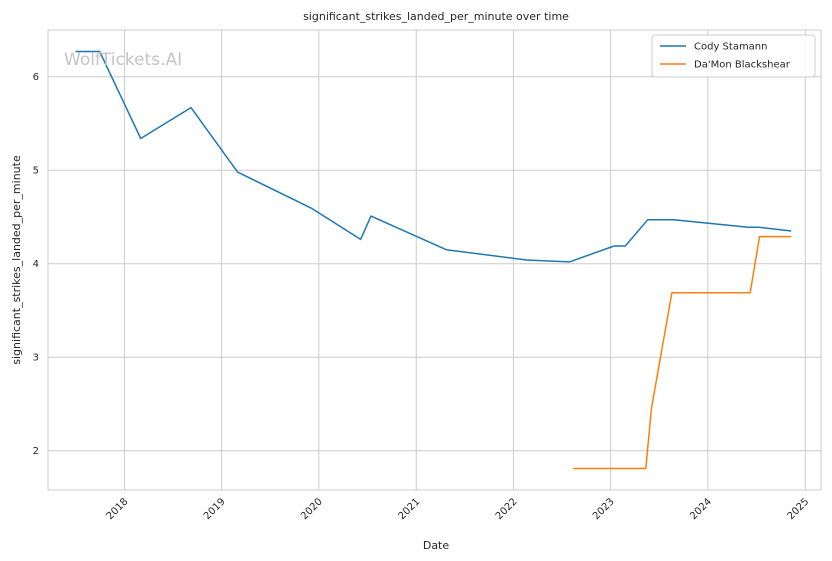 This screenshot has width=832, height=561. What do you see at coordinates (36, 451) in the screenshot?
I see `y-tick-label: 2` at bounding box center [36, 451].